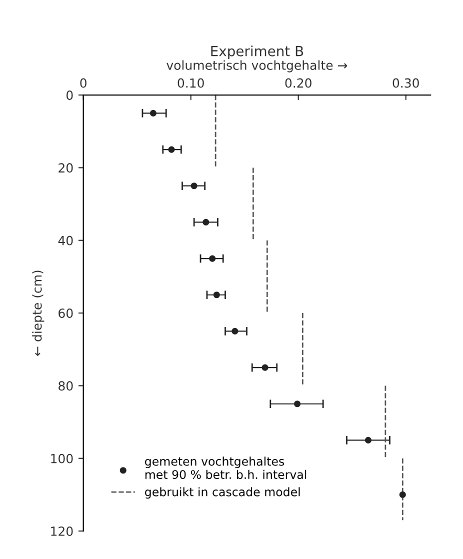 The width and height of the screenshot is (463, 559). Describe the element at coordinates (257, 53) in the screenshot. I see `chart-title: Experiment B` at that location.